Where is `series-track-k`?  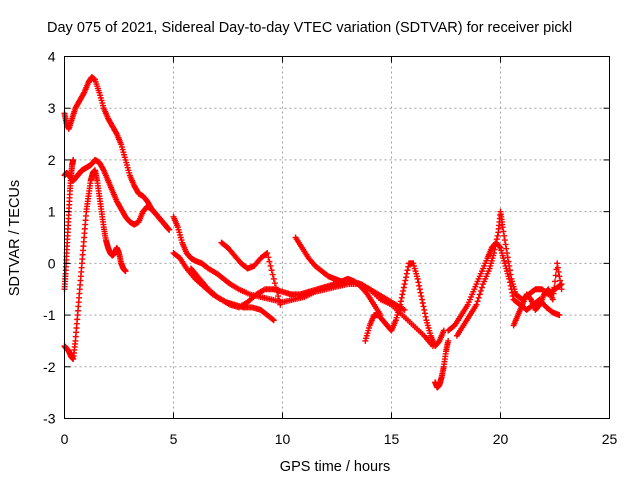 series-track-k is located at coordinates (442, 364).